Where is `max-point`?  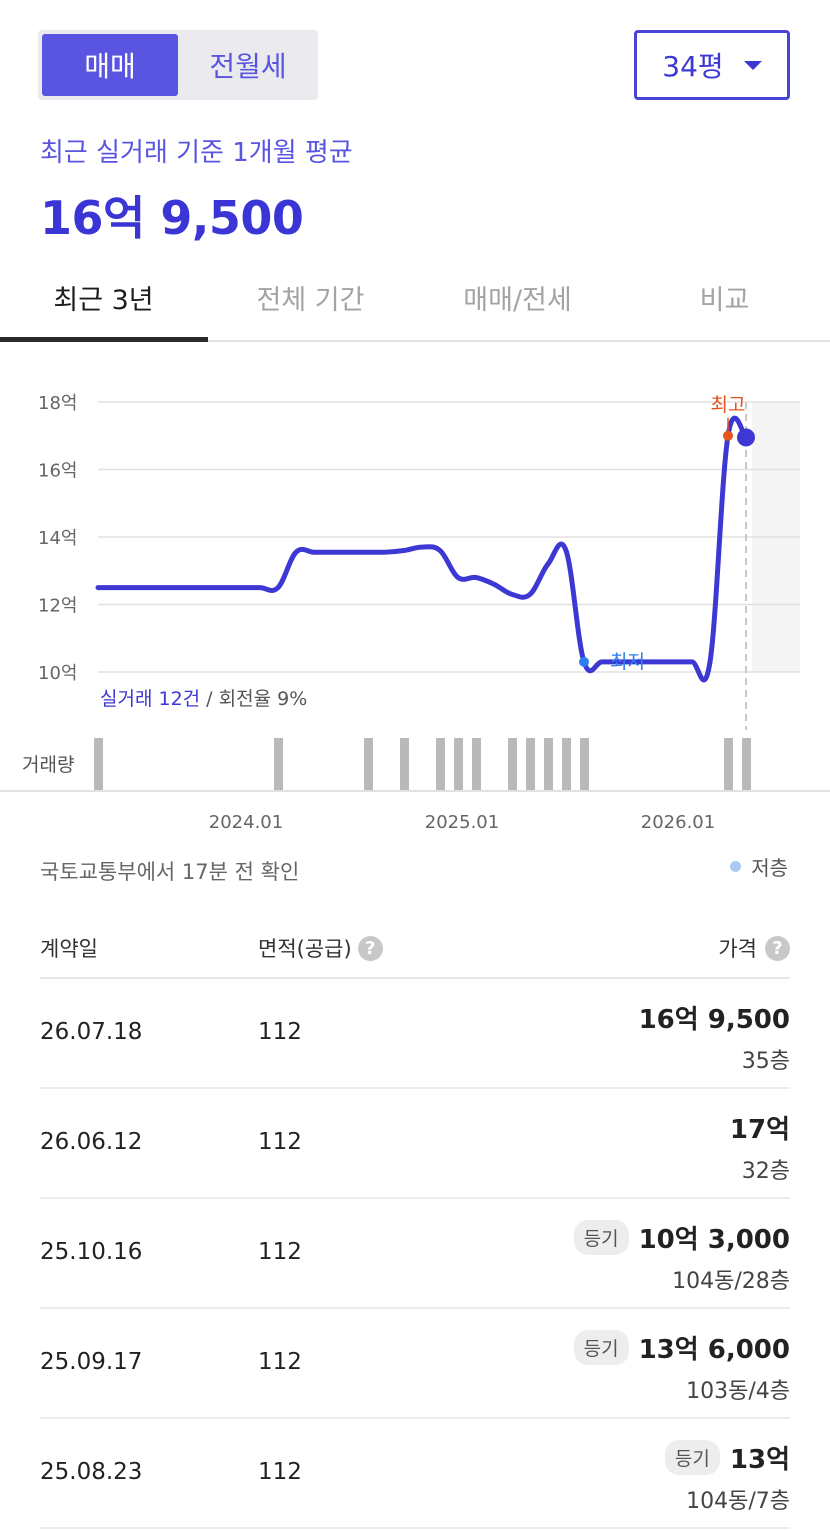
max-point is located at coordinates (728, 435).